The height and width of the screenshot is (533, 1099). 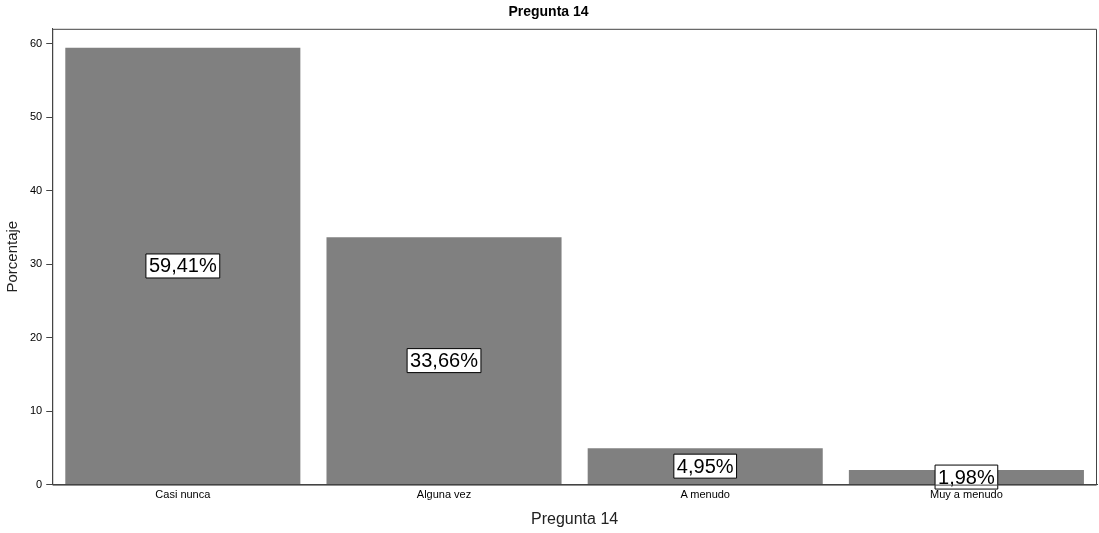 What do you see at coordinates (39, 483) in the screenshot?
I see `y-tick-label: 0` at bounding box center [39, 483].